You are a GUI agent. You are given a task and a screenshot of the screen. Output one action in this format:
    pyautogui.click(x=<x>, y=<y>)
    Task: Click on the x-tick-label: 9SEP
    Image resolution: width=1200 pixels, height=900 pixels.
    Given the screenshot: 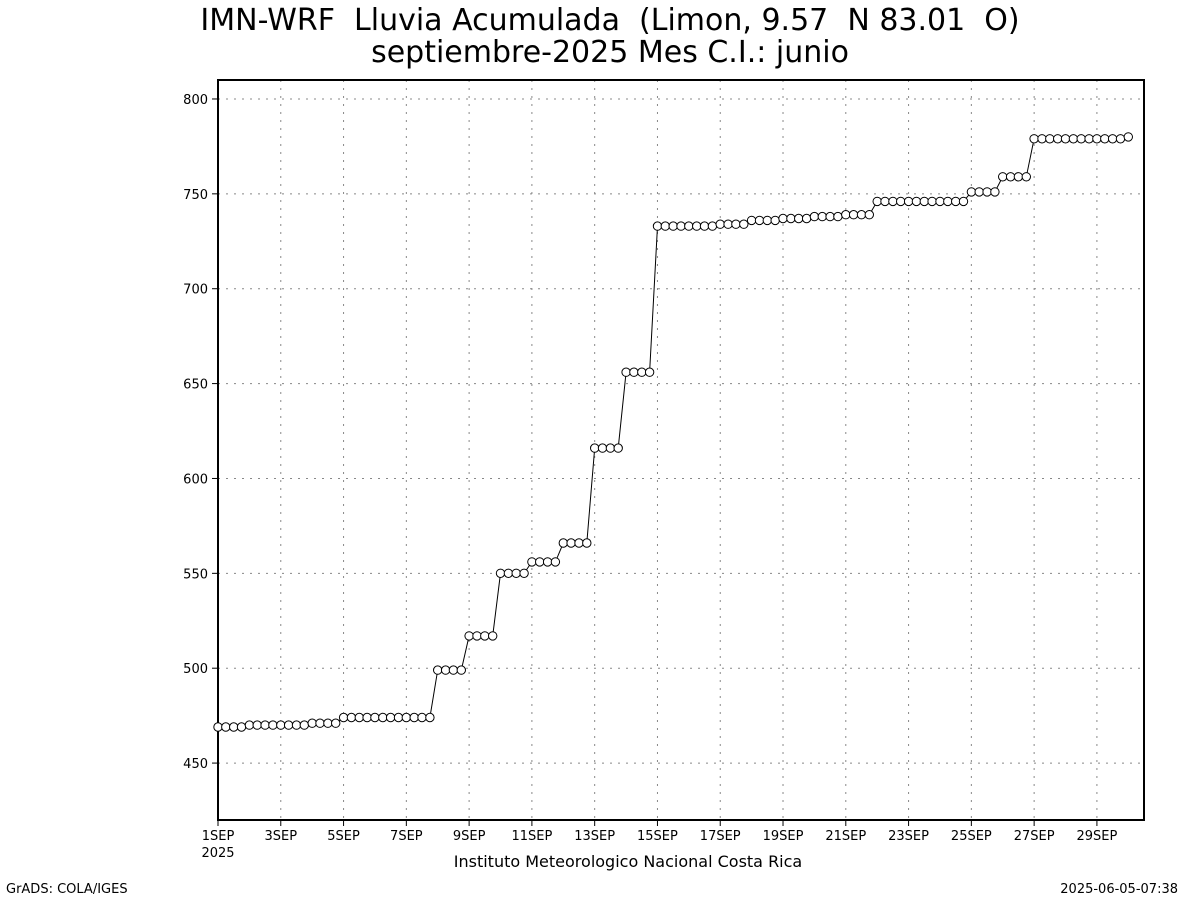 What is the action you would take?
    pyautogui.click(x=469, y=836)
    